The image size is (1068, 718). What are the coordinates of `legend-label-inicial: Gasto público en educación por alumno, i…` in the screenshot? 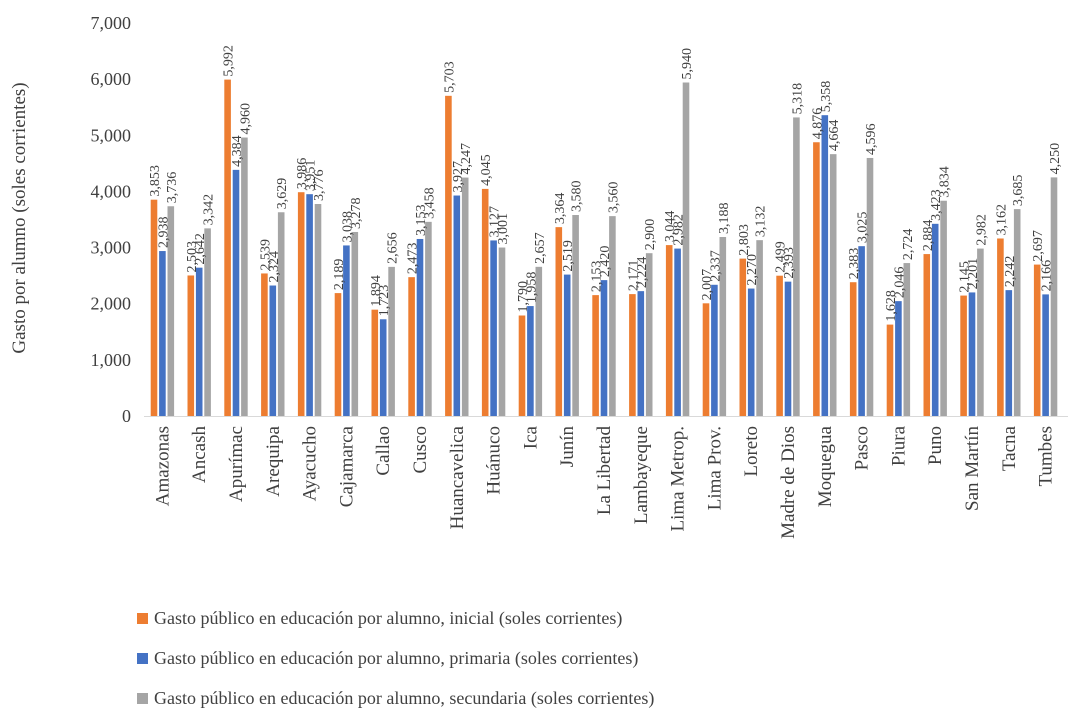 It's located at (388, 617).